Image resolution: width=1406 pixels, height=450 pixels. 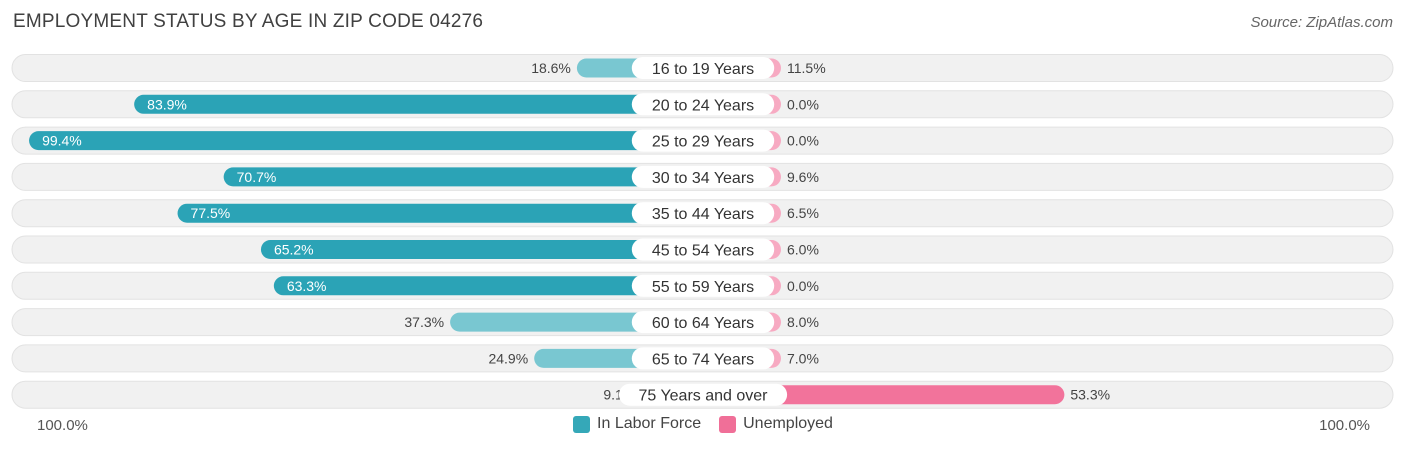 What do you see at coordinates (366, 141) in the screenshot?
I see `labor-bar-25-to-29-years` at bounding box center [366, 141].